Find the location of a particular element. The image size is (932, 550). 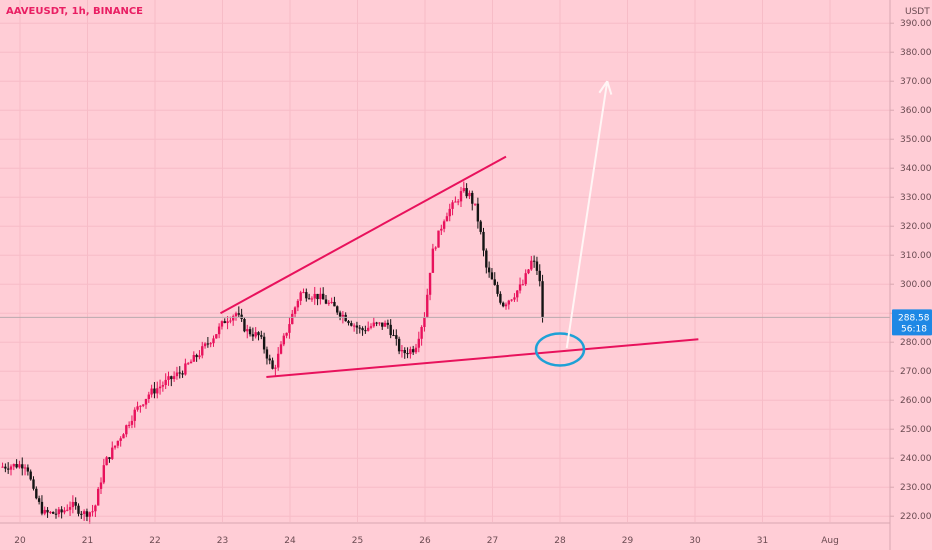

price-badge-value: 288.58 is located at coordinates (914, 318).